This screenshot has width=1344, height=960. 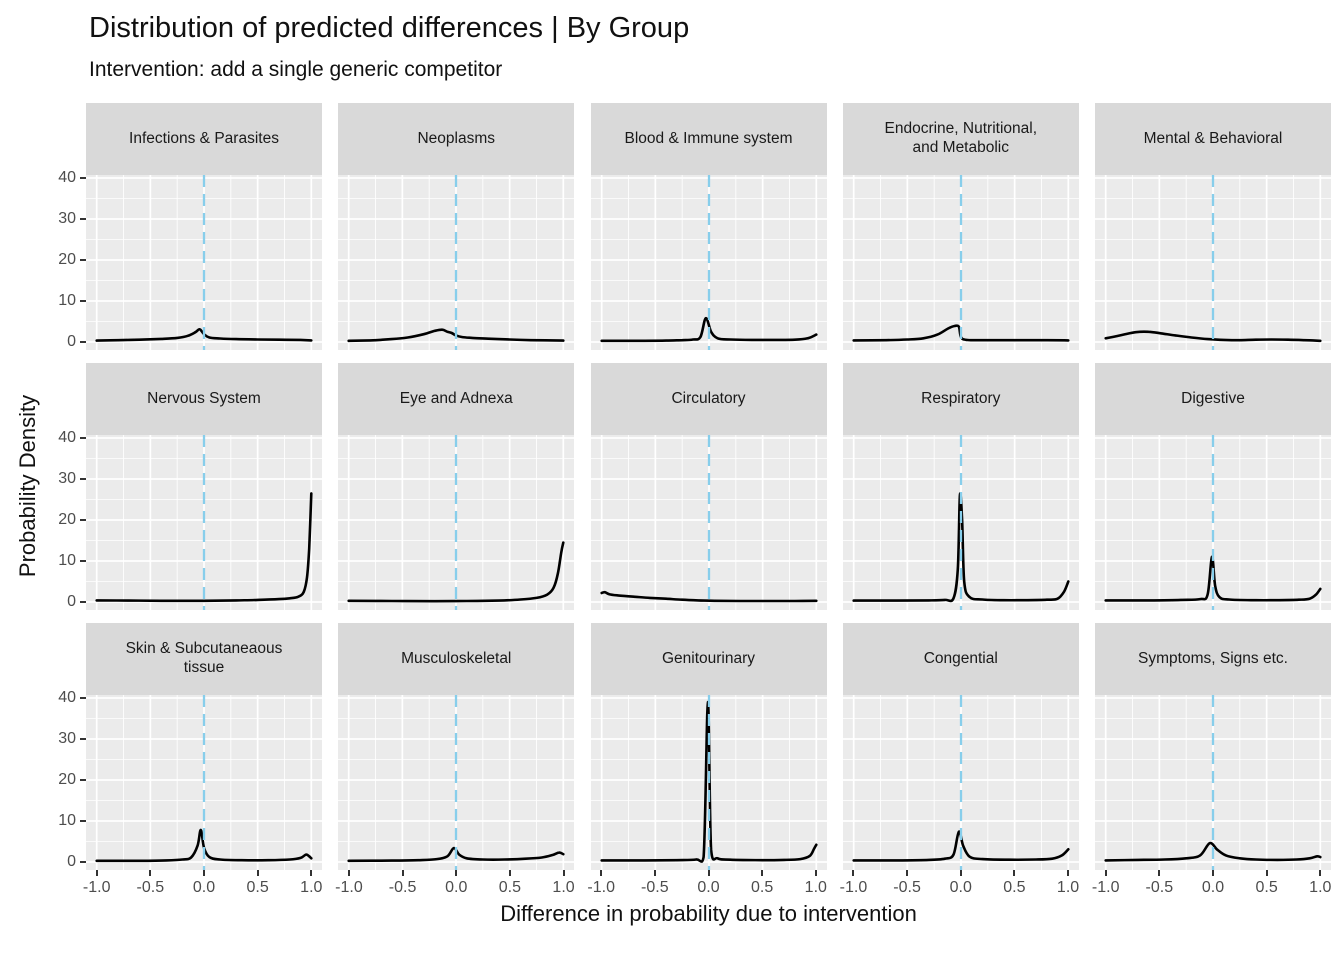 I want to click on facet-strip-genitourinary: Genitourinary, so click(x=708, y=659).